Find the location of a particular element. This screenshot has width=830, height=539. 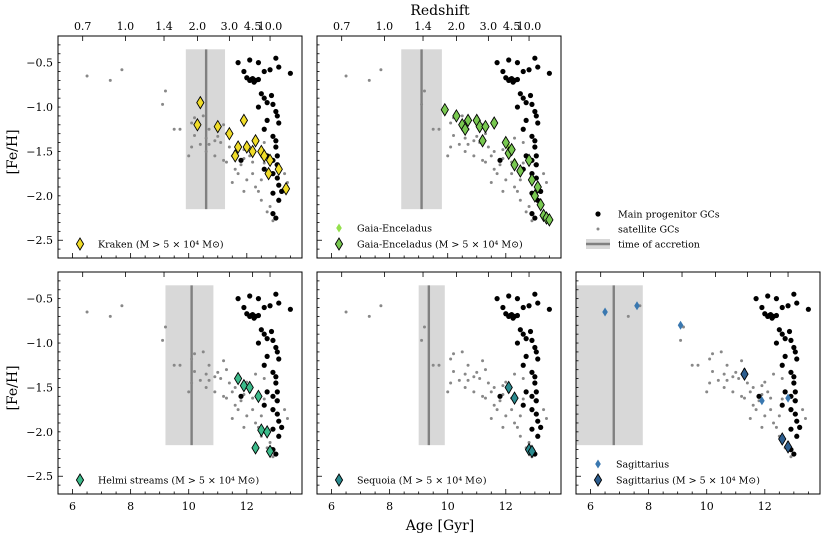

sagittarius-point is located at coordinates (744, 374).